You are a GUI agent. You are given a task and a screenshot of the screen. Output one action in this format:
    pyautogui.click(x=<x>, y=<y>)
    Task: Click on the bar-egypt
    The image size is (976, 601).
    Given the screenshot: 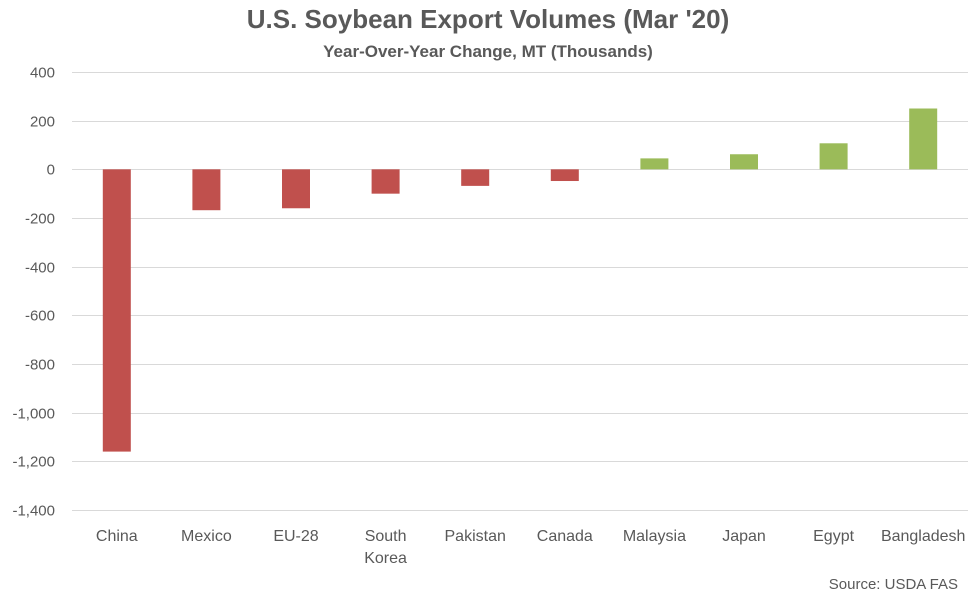 What is the action you would take?
    pyautogui.click(x=833, y=156)
    